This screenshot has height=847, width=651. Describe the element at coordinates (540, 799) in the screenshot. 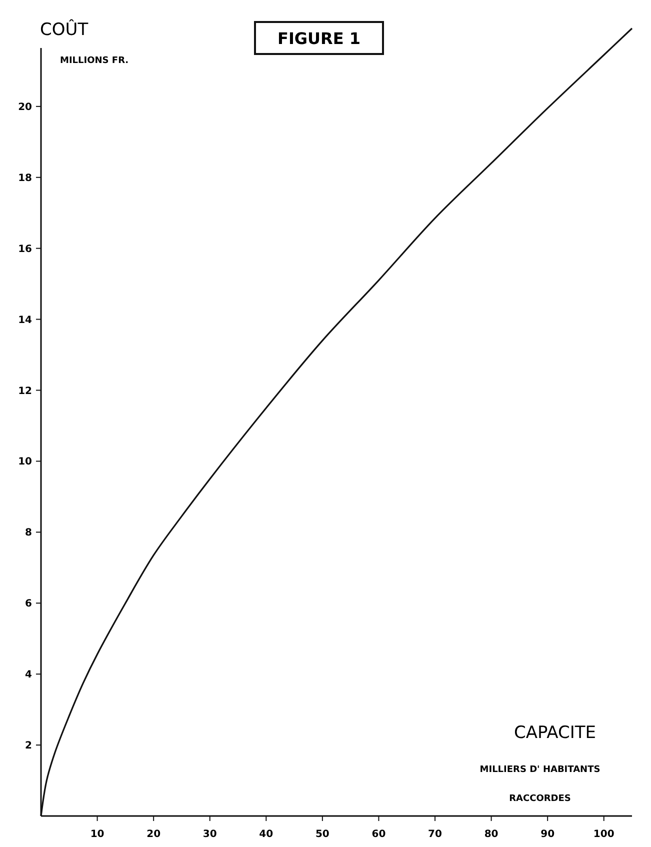

I see `annotation: RACCORDES` at that location.